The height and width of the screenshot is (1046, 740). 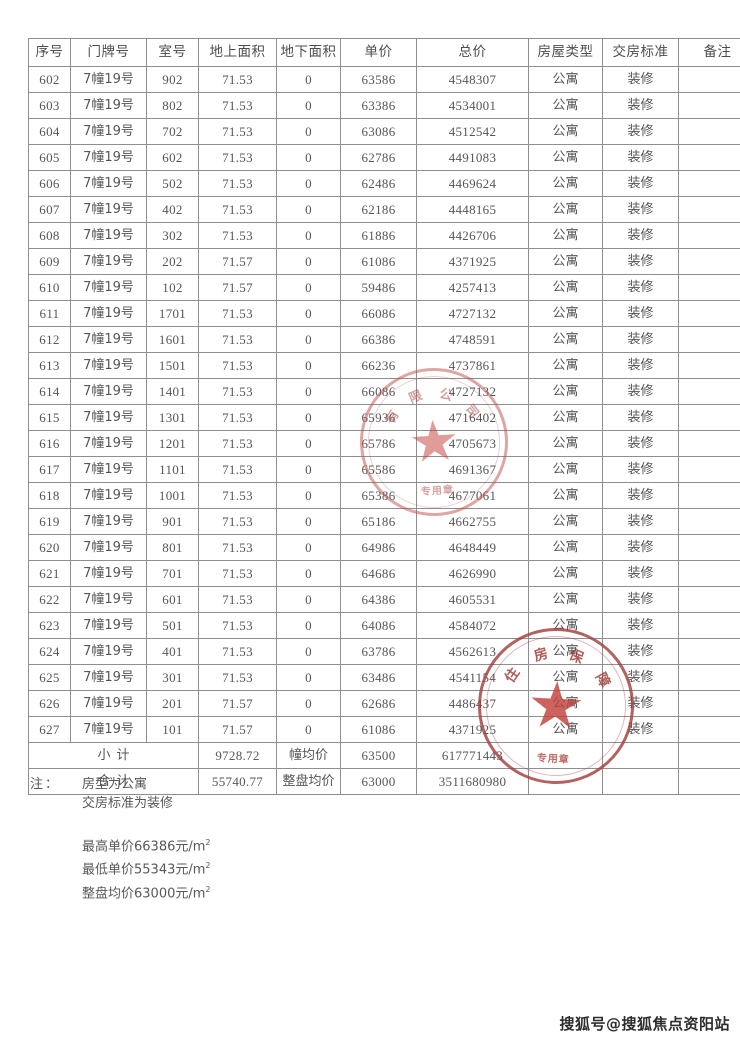 I want to click on cell-total-price: 4469624, so click(x=472, y=183).